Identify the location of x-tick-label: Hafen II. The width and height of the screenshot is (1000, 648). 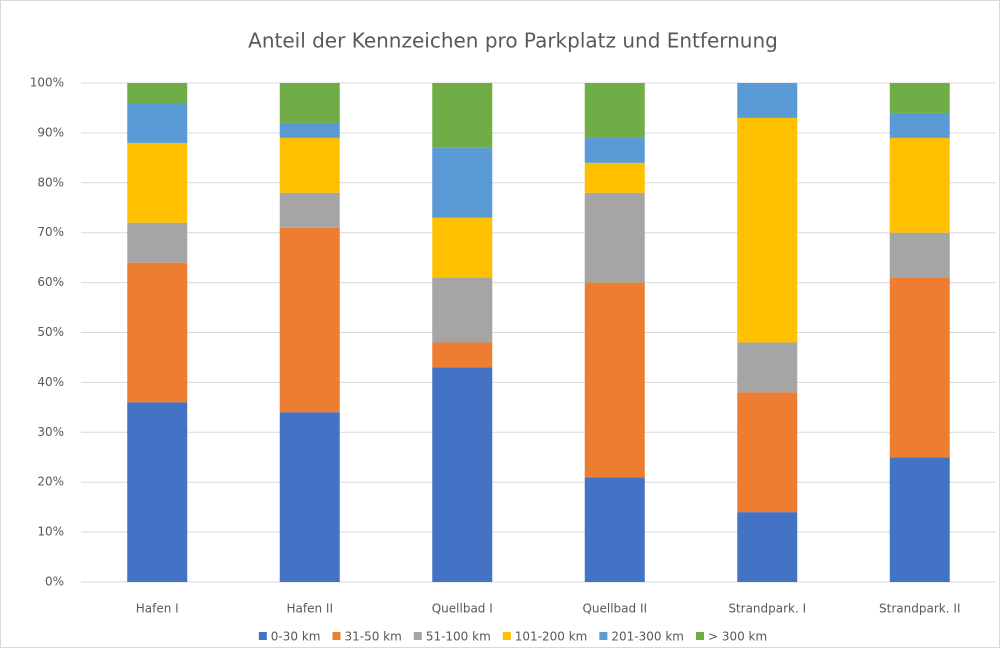
(310, 609).